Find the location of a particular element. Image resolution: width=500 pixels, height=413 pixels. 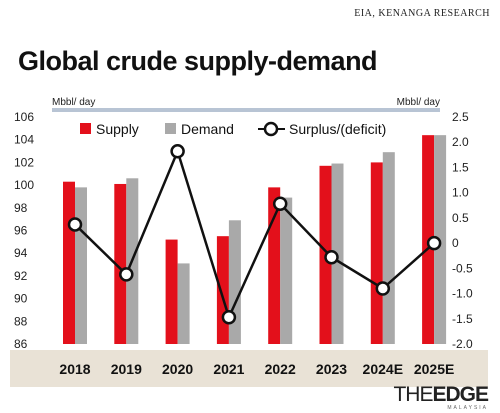

y-left-tick: 102 is located at coordinates (24, 162).